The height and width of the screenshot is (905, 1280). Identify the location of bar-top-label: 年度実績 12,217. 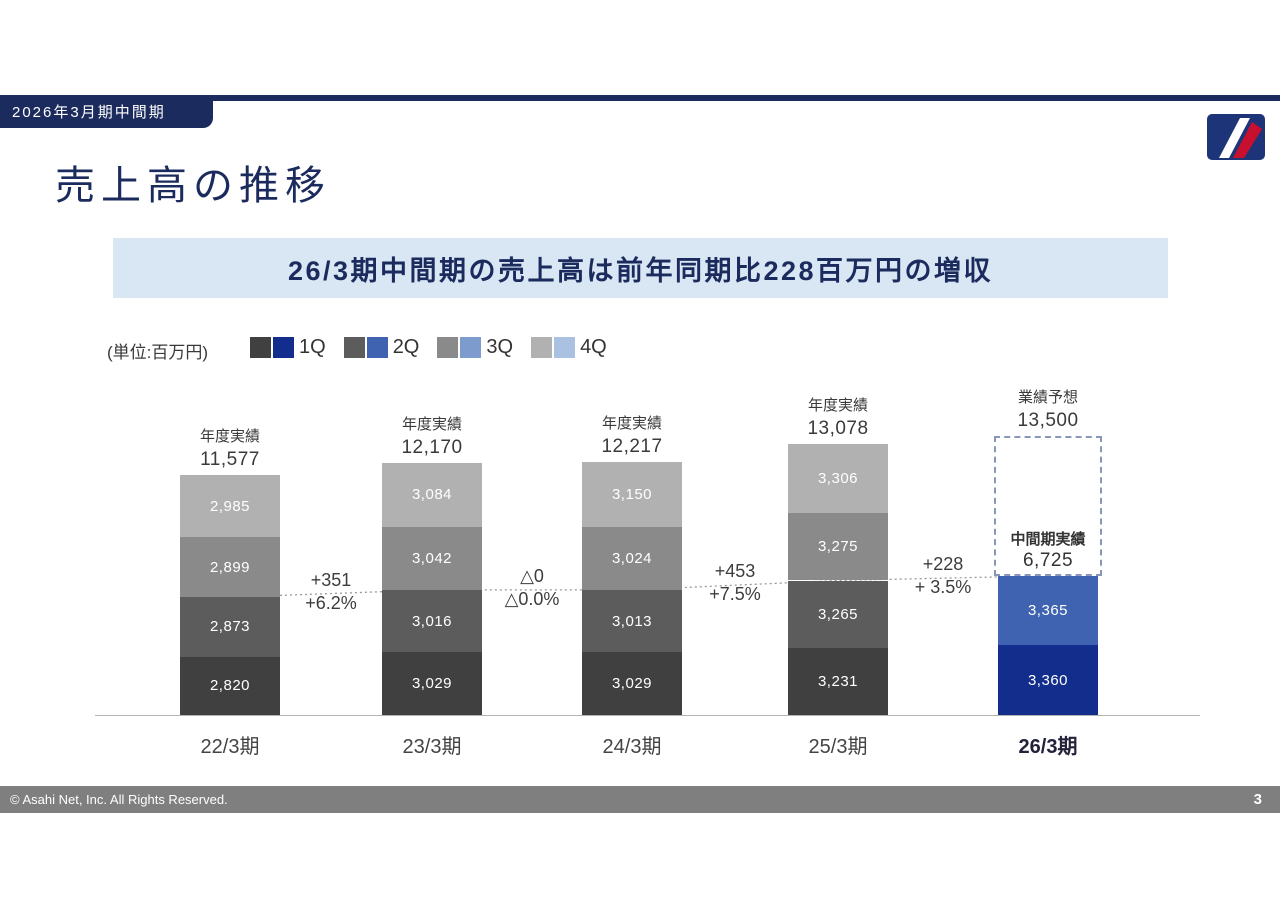
(631, 436).